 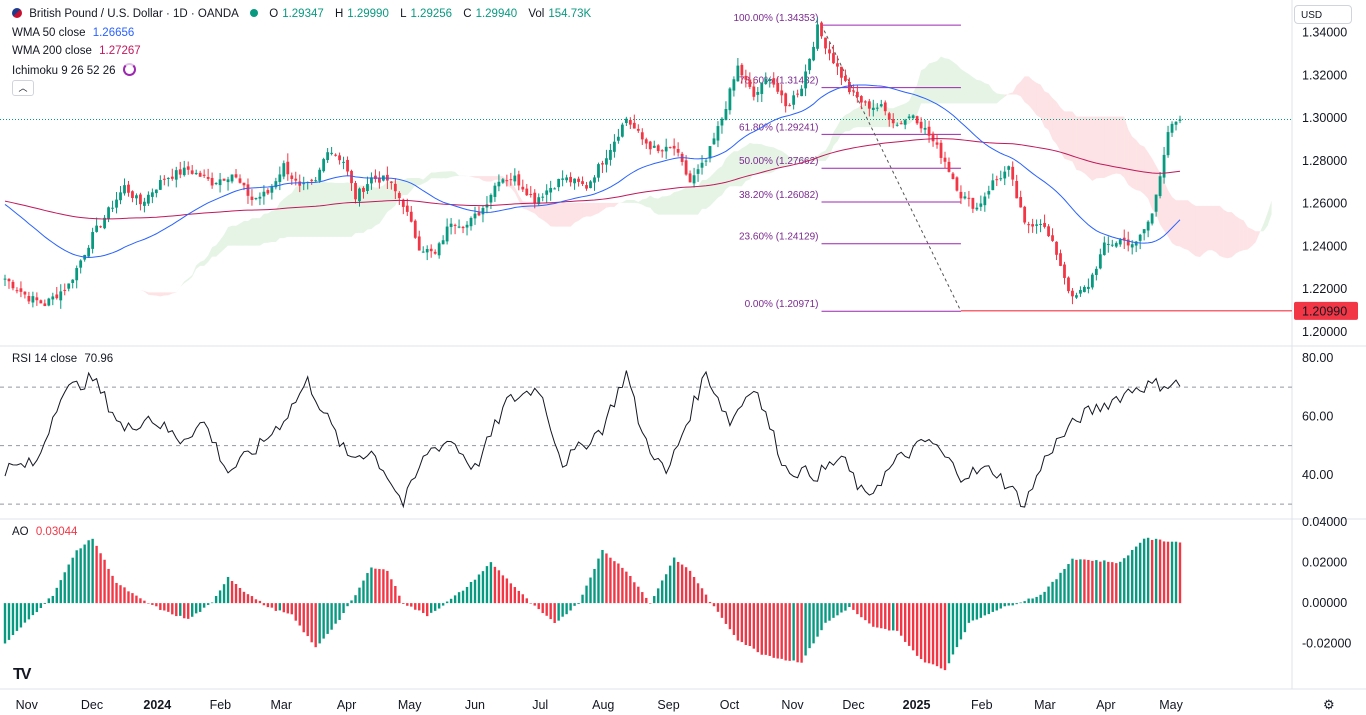 I want to click on ohlc-close: C 1.29940, so click(x=490, y=14).